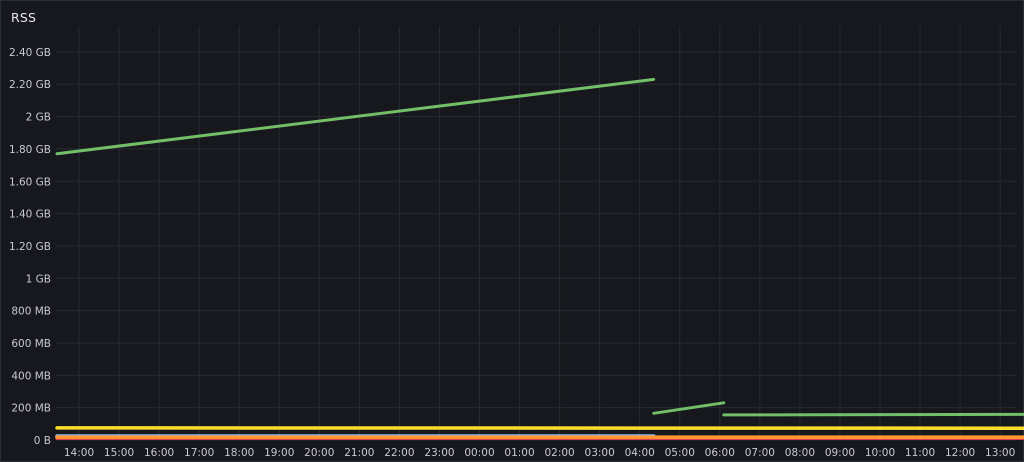 This screenshot has width=1024, height=462. I want to click on x-tick-label: 11:00, so click(920, 453).